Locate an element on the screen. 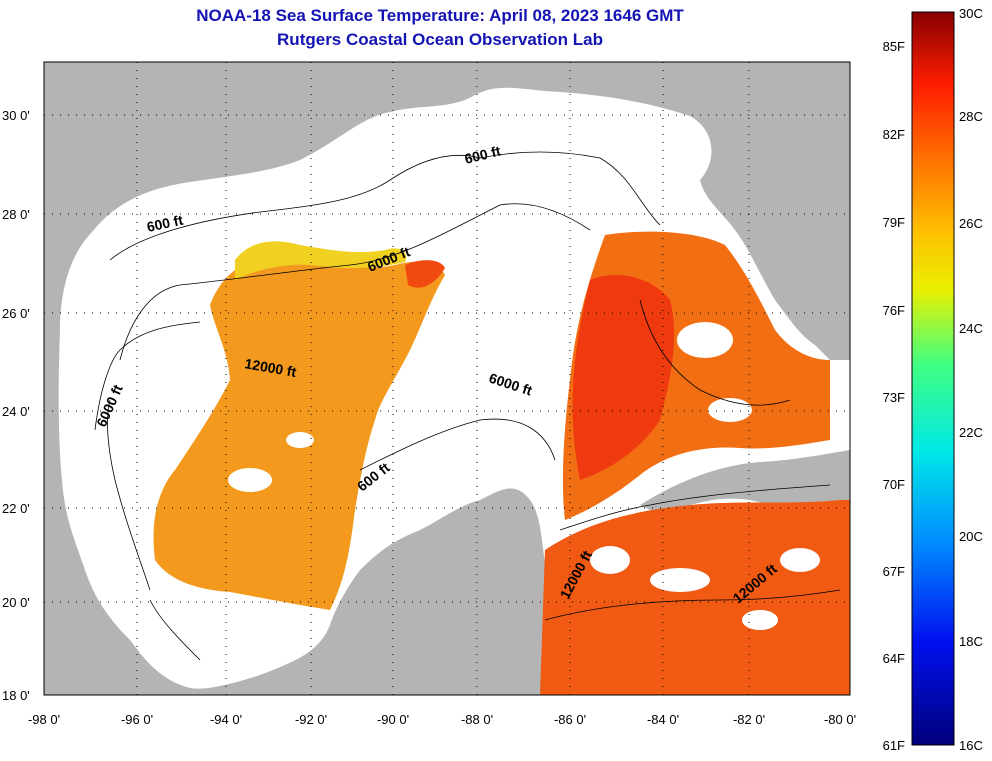 The height and width of the screenshot is (761, 992). colorbar-f-label: 73F is located at coordinates (894, 397).